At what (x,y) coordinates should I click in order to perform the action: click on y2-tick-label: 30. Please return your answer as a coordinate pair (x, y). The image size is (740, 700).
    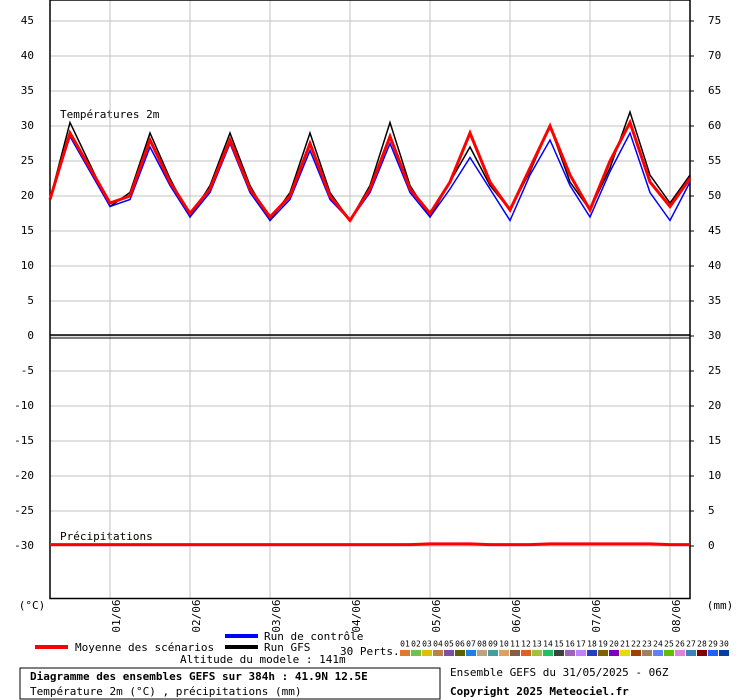
    Looking at the image, I should click on (714, 335).